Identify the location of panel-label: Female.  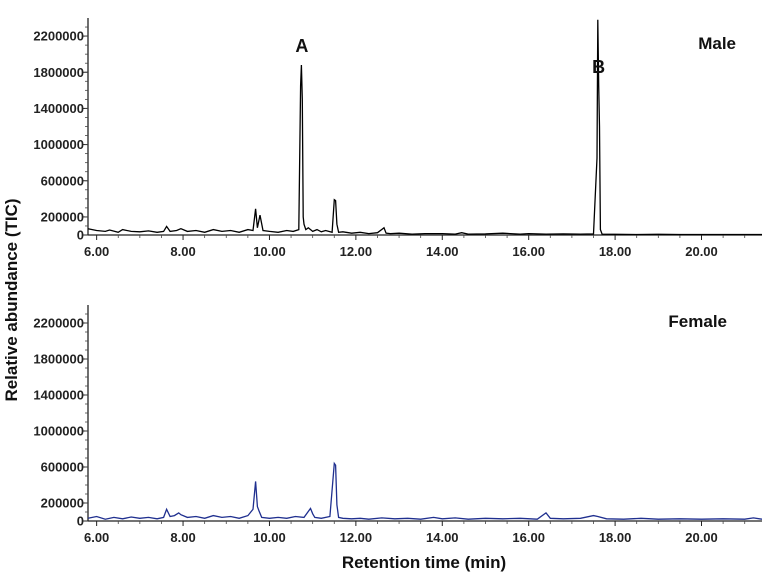
(697, 321).